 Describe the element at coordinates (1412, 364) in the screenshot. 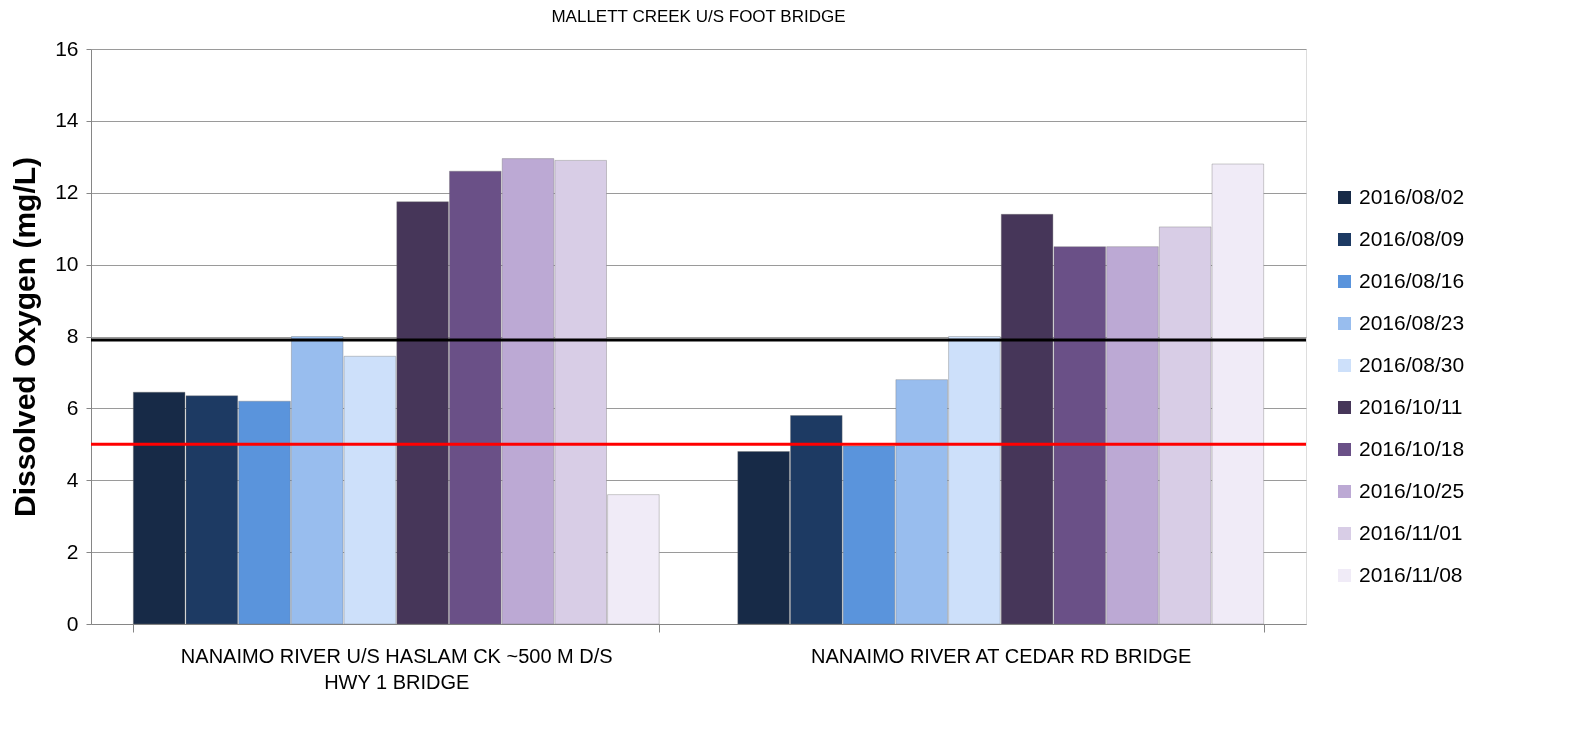

I see `legend-label: 2016/08/30` at that location.